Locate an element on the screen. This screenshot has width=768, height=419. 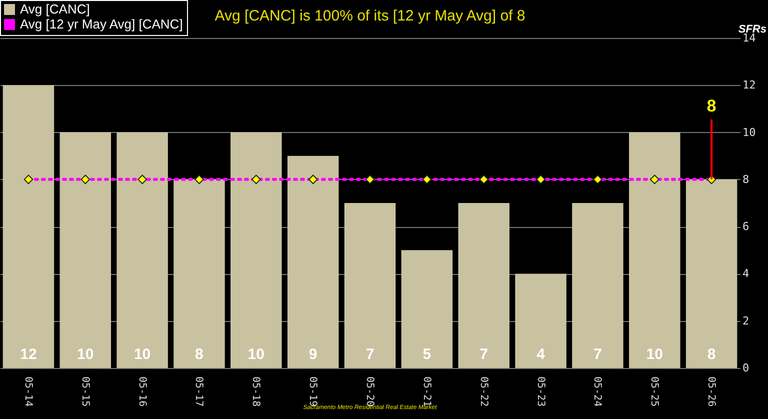
x-tick-label: 05-22 is located at coordinates (483, 391).